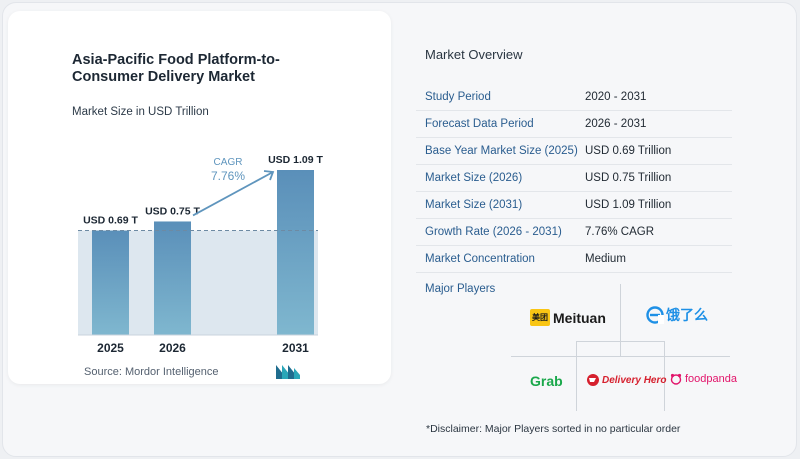 The image size is (800, 459). I want to click on eleme-name: 饿了么, so click(687, 316).